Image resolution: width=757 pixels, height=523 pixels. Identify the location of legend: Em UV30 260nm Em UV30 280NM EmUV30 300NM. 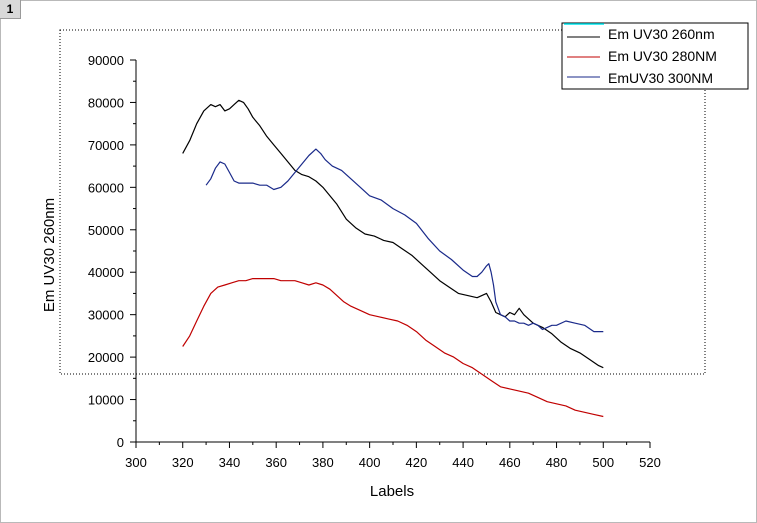
(655, 56).